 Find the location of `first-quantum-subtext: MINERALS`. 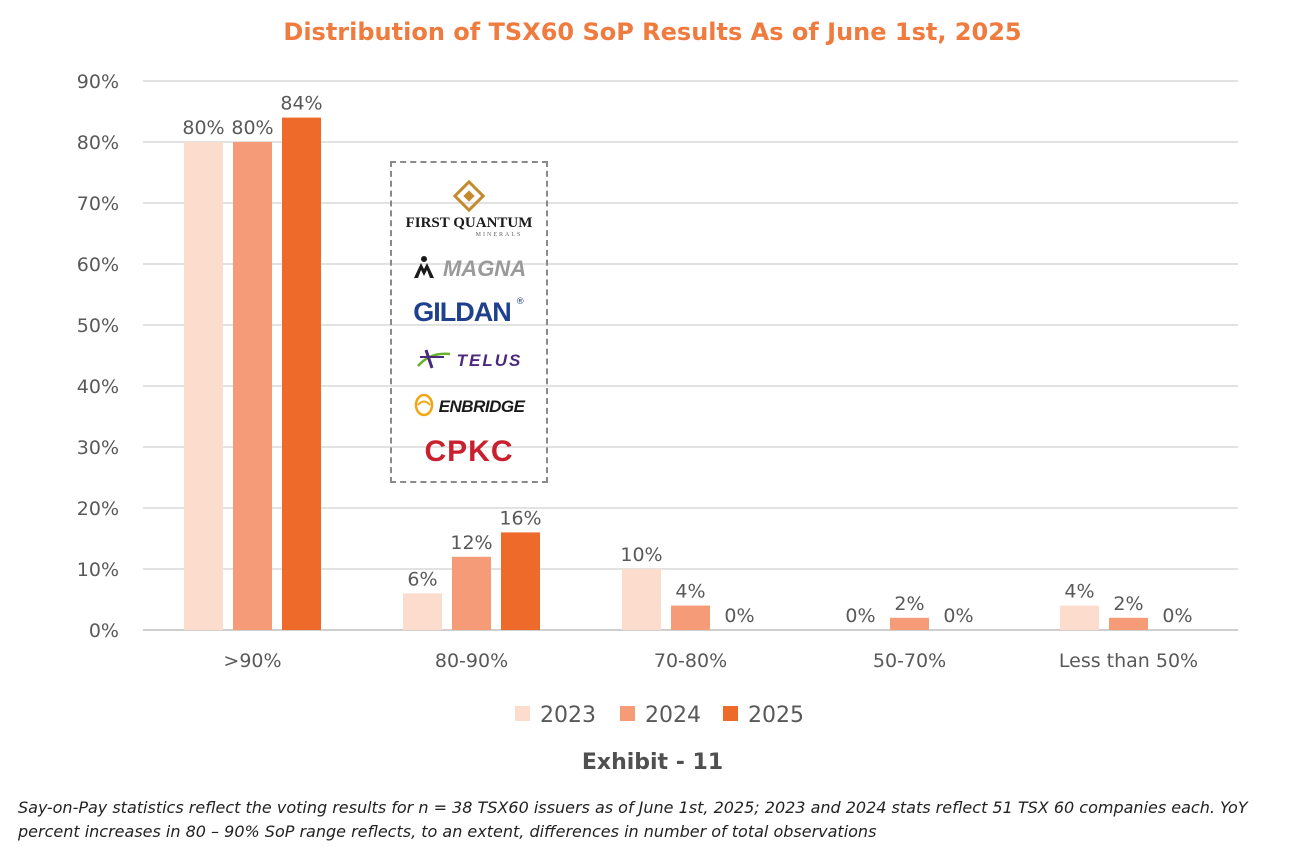

first-quantum-subtext: MINERALS is located at coordinates (499, 235).